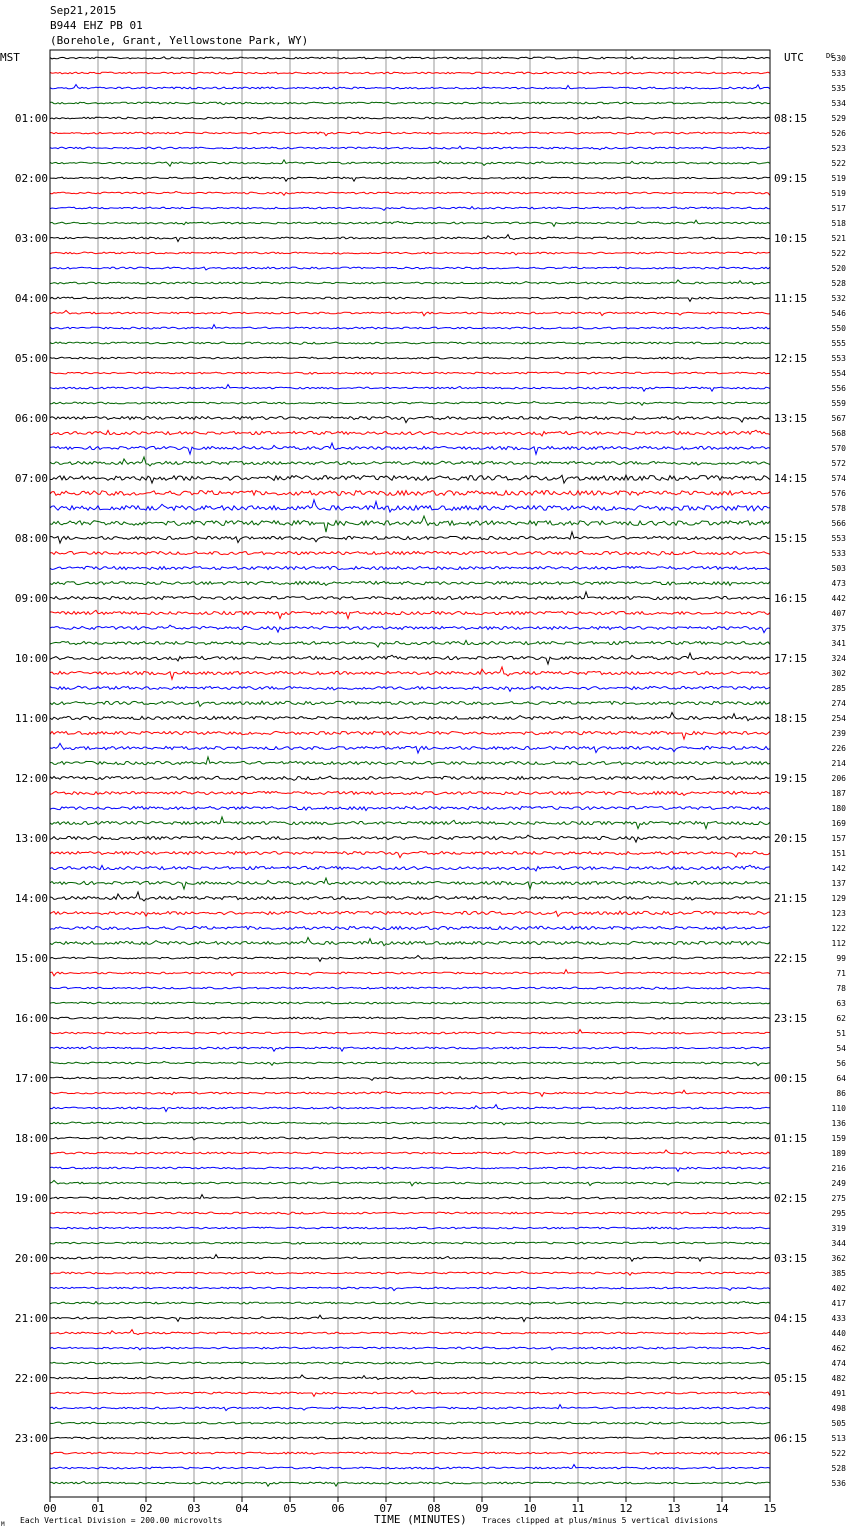 Image resolution: width=850 pixels, height=1534 pixels. What do you see at coordinates (841, 973) in the screenshot?
I see `dc-offset-label: 71` at bounding box center [841, 973].